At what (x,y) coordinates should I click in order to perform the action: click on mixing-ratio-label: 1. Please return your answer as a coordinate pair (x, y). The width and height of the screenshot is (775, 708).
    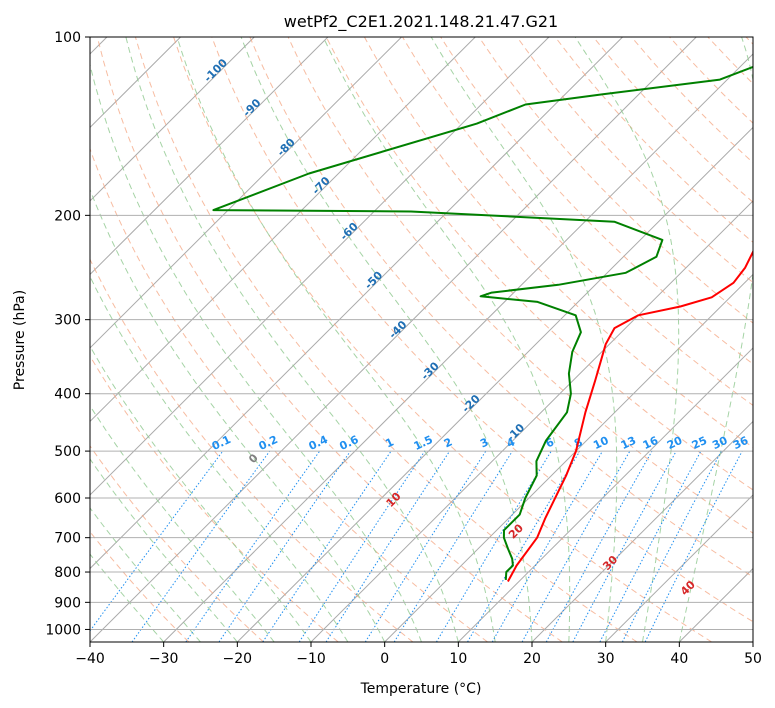
    Looking at the image, I should click on (389, 442).